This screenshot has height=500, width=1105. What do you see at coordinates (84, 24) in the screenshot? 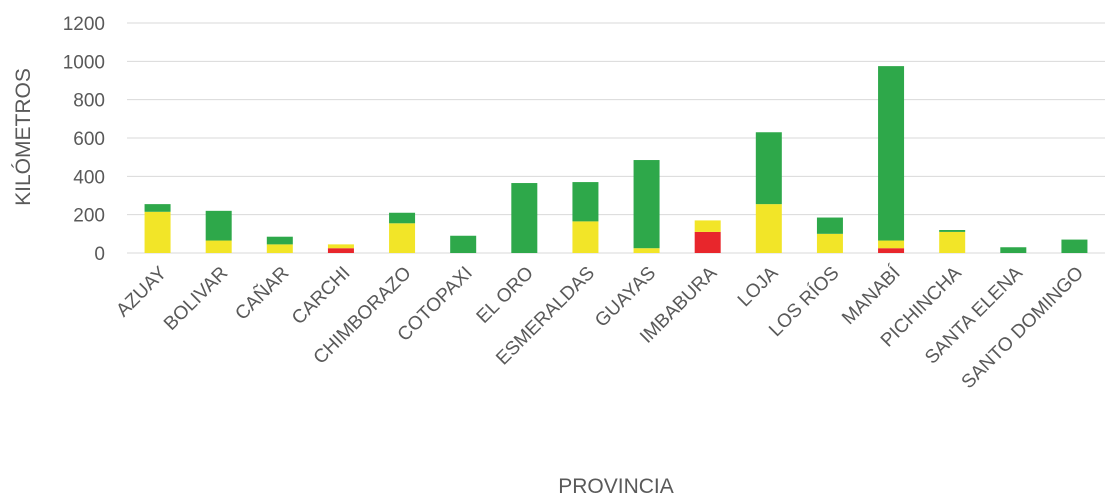
I see `y-tick-label: 1200` at bounding box center [84, 24].